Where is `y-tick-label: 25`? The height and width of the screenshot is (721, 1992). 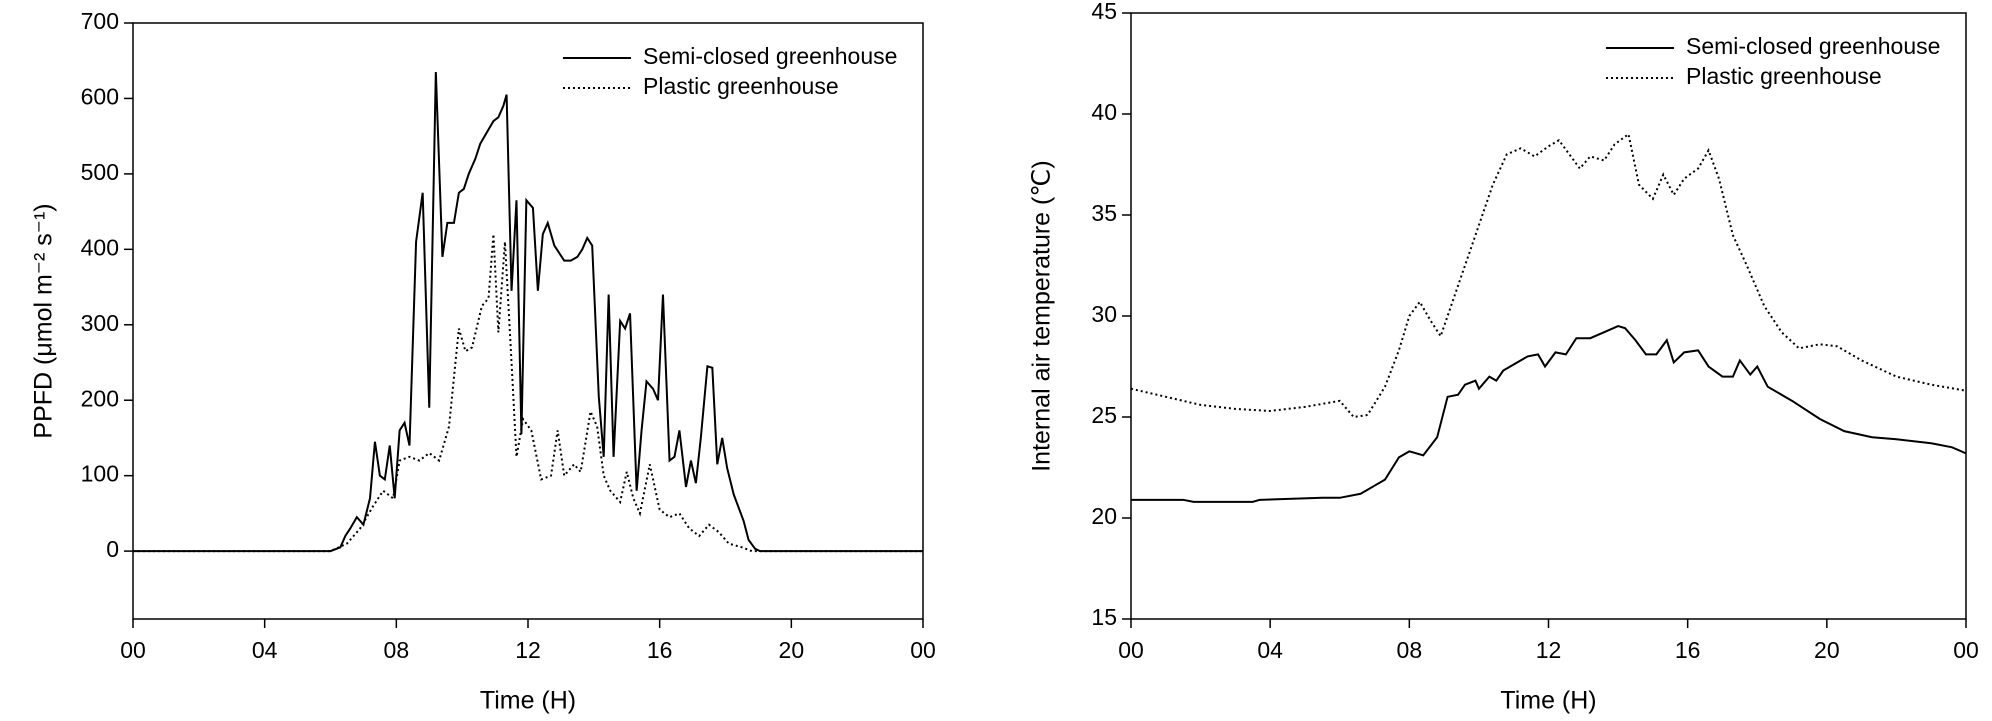
y-tick-label: 25 is located at coordinates (1104, 415).